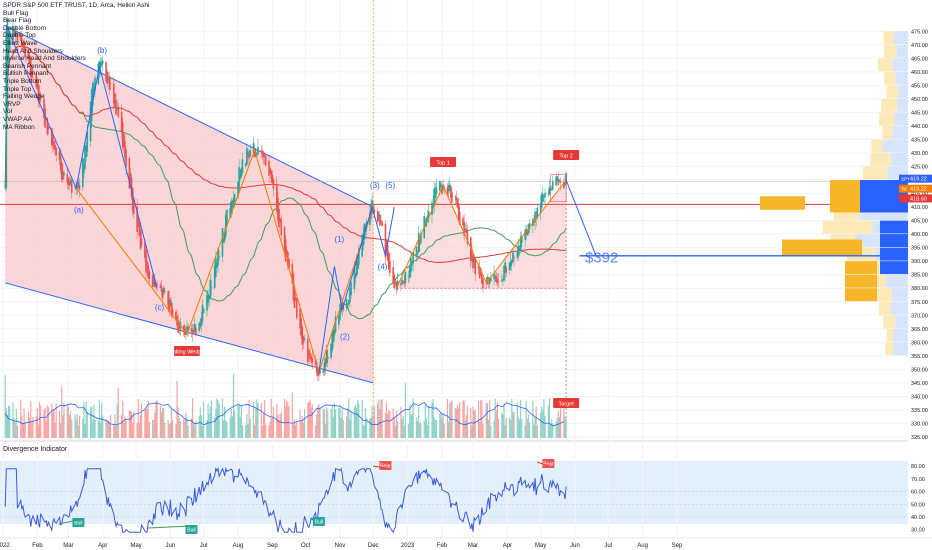 Image resolution: width=932 pixels, height=550 pixels. What do you see at coordinates (33, 51) in the screenshot?
I see `legend-item: Head And Shoulders` at bounding box center [33, 51].